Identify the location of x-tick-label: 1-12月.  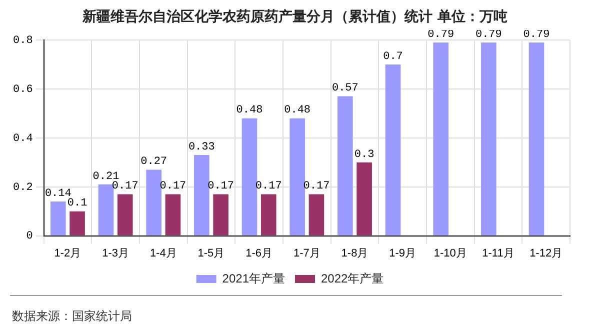
(546, 253).